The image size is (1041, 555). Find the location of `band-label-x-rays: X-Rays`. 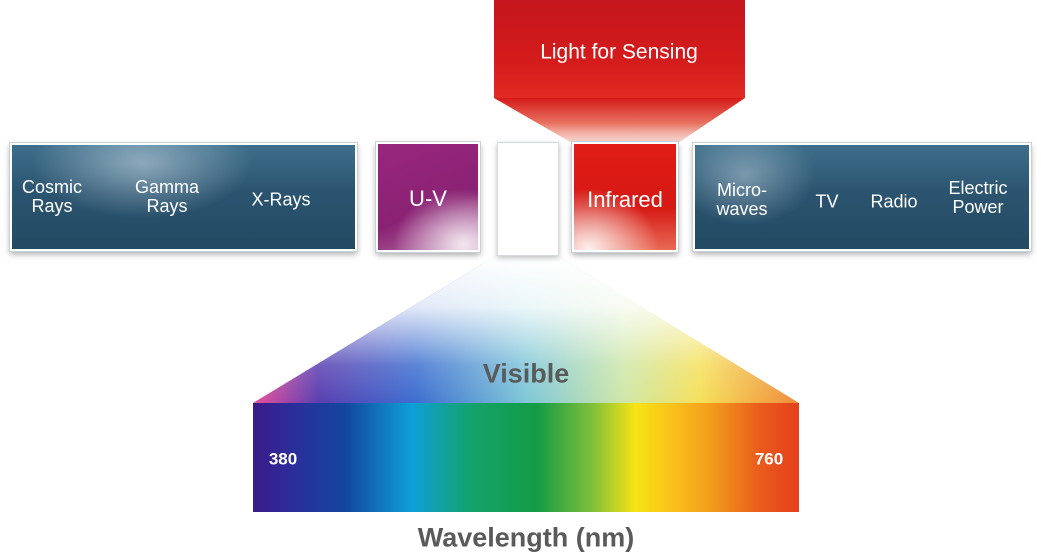

band-label-x-rays: X-Rays is located at coordinates (281, 199).